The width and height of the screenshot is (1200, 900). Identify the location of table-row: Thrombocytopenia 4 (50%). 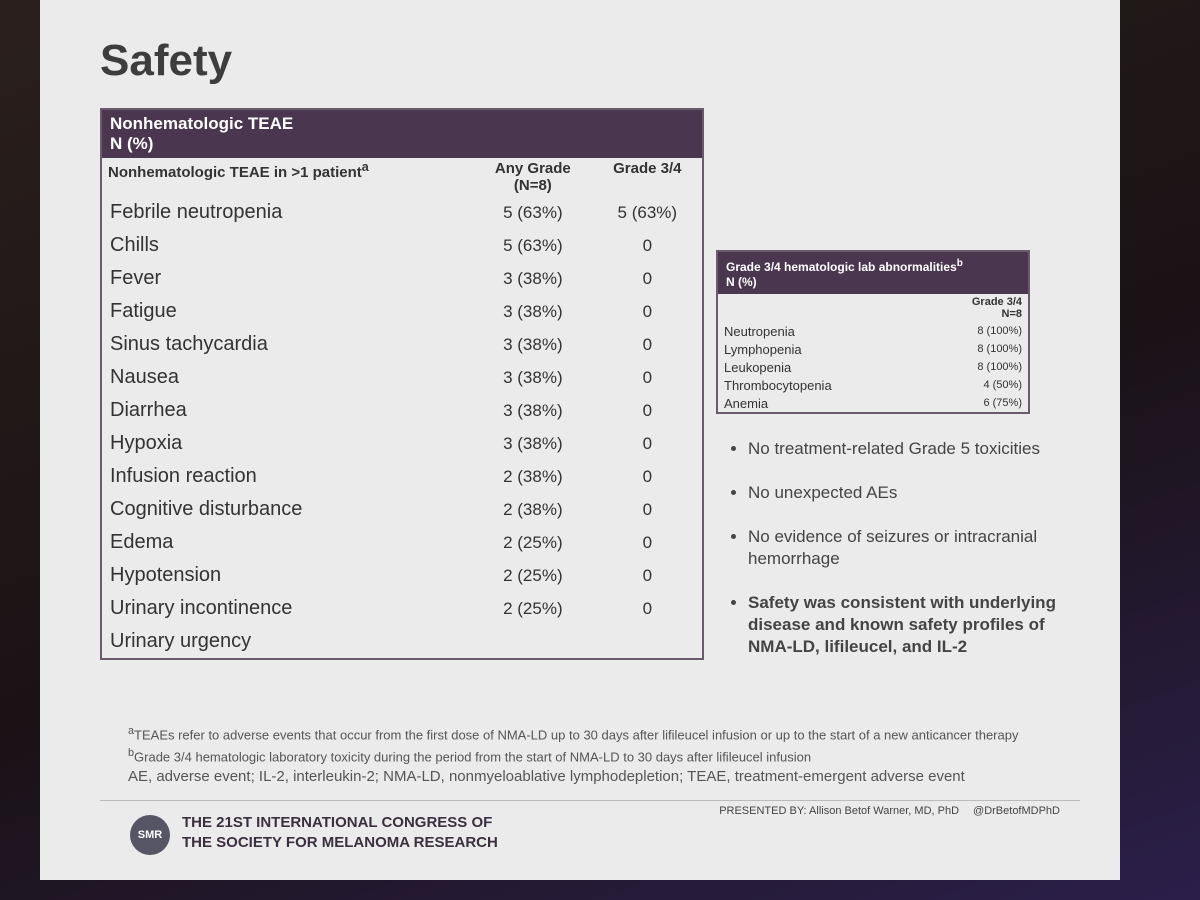
(873, 385).